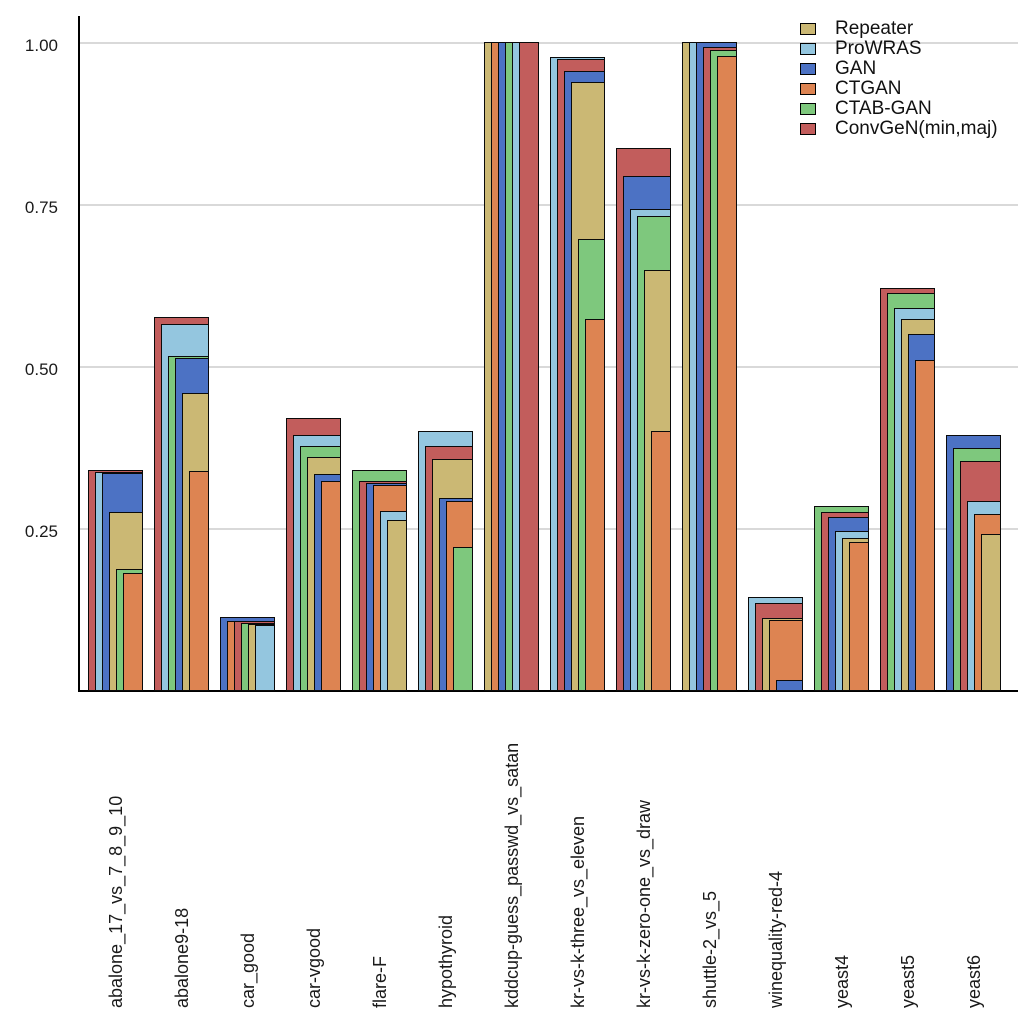 The height and width of the screenshot is (1024, 1024). What do you see at coordinates (463, 619) in the screenshot?
I see `bar-CTAB-GAN` at bounding box center [463, 619].